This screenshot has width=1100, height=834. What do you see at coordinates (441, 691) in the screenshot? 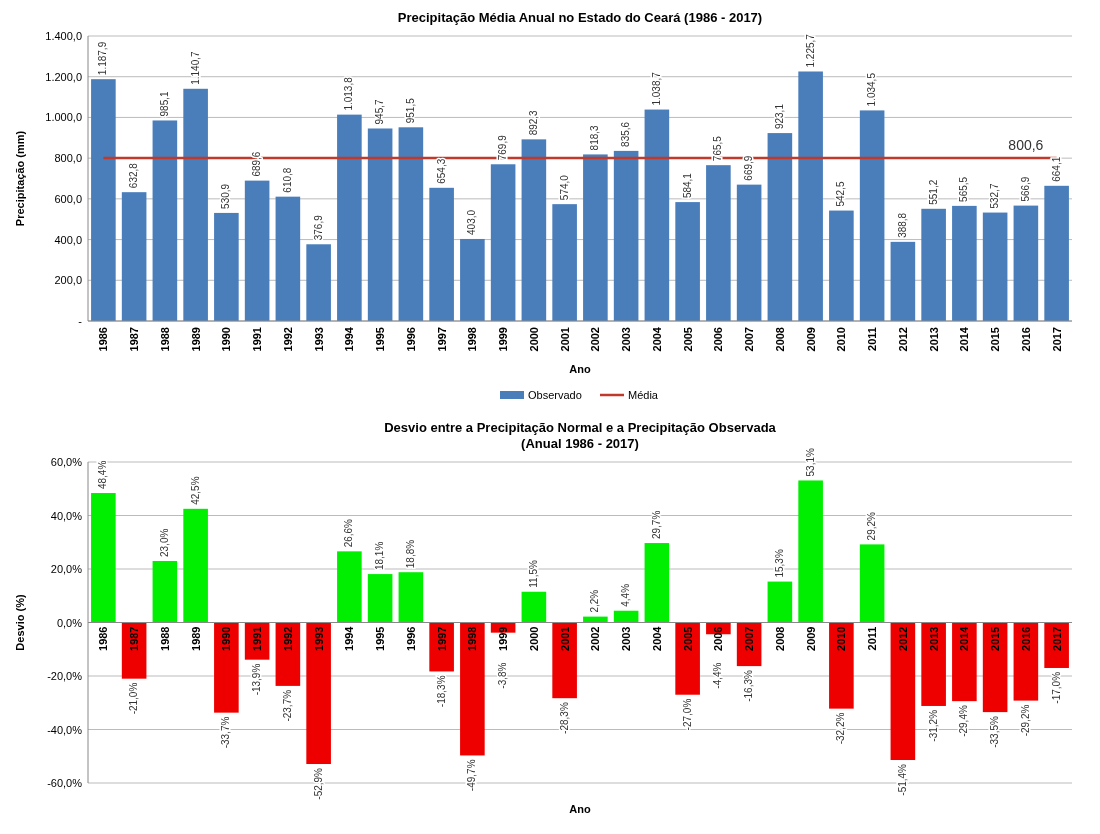
I see `data-label: -18,3%` at bounding box center [441, 691].